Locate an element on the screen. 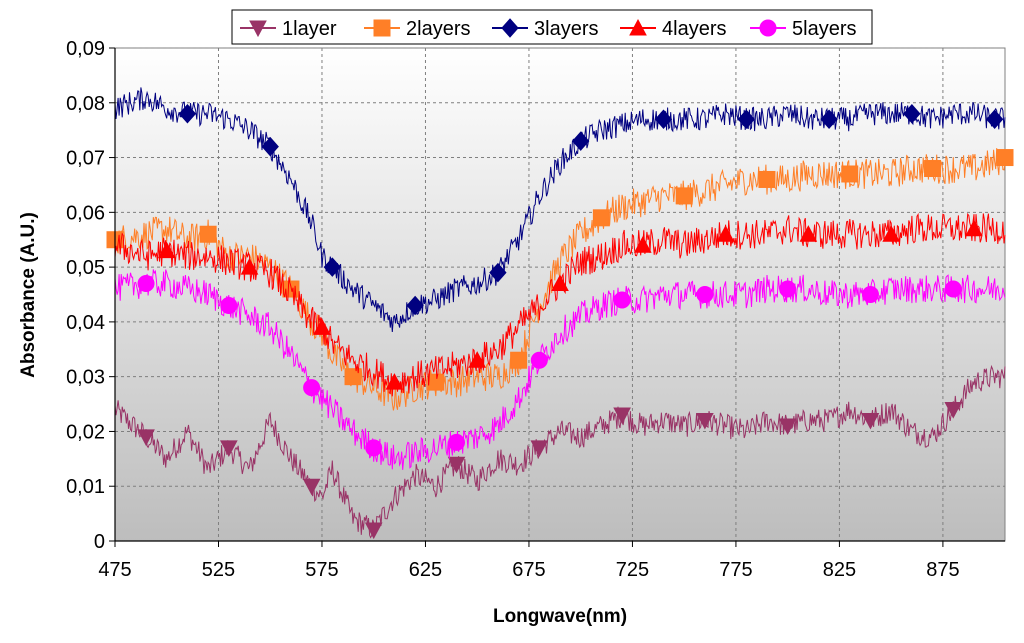 The width and height of the screenshot is (1024, 643). y-tick-label: 0,02 is located at coordinates (85, 432).